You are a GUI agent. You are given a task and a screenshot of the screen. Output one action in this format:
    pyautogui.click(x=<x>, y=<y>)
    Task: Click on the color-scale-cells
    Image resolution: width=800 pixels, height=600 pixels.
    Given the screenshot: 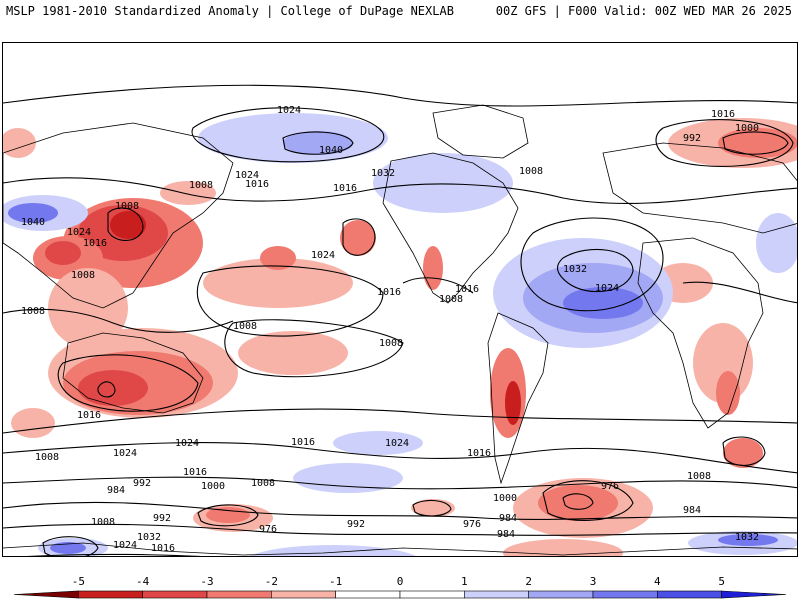 What is the action you would take?
    pyautogui.click(x=400, y=594)
    